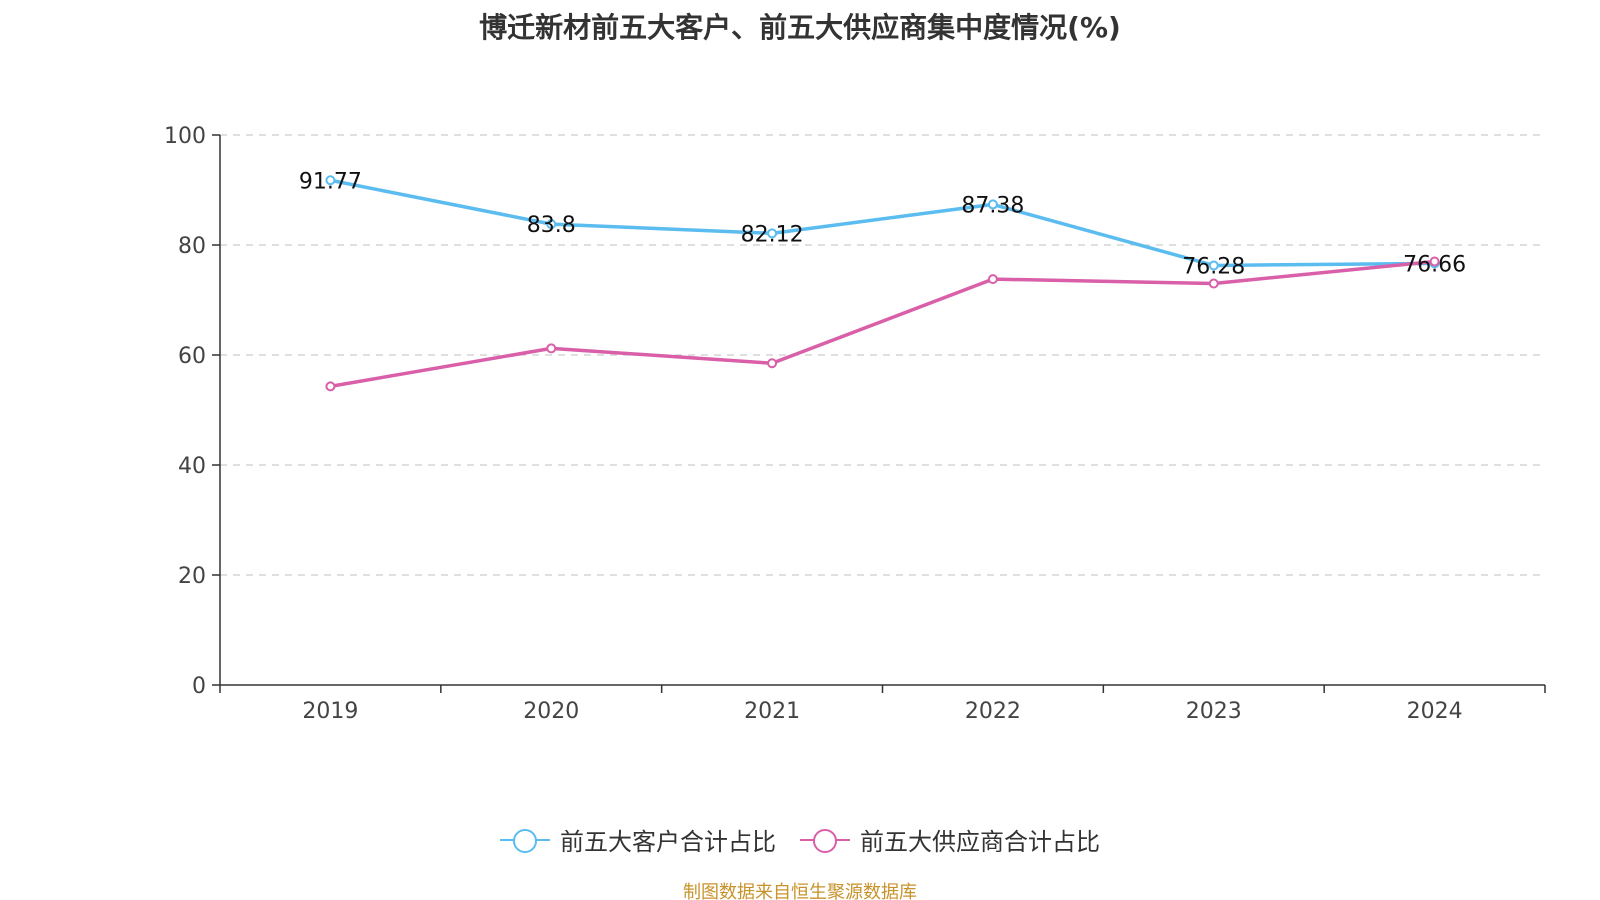  I want to click on series-1-point-2024, so click(1434, 261).